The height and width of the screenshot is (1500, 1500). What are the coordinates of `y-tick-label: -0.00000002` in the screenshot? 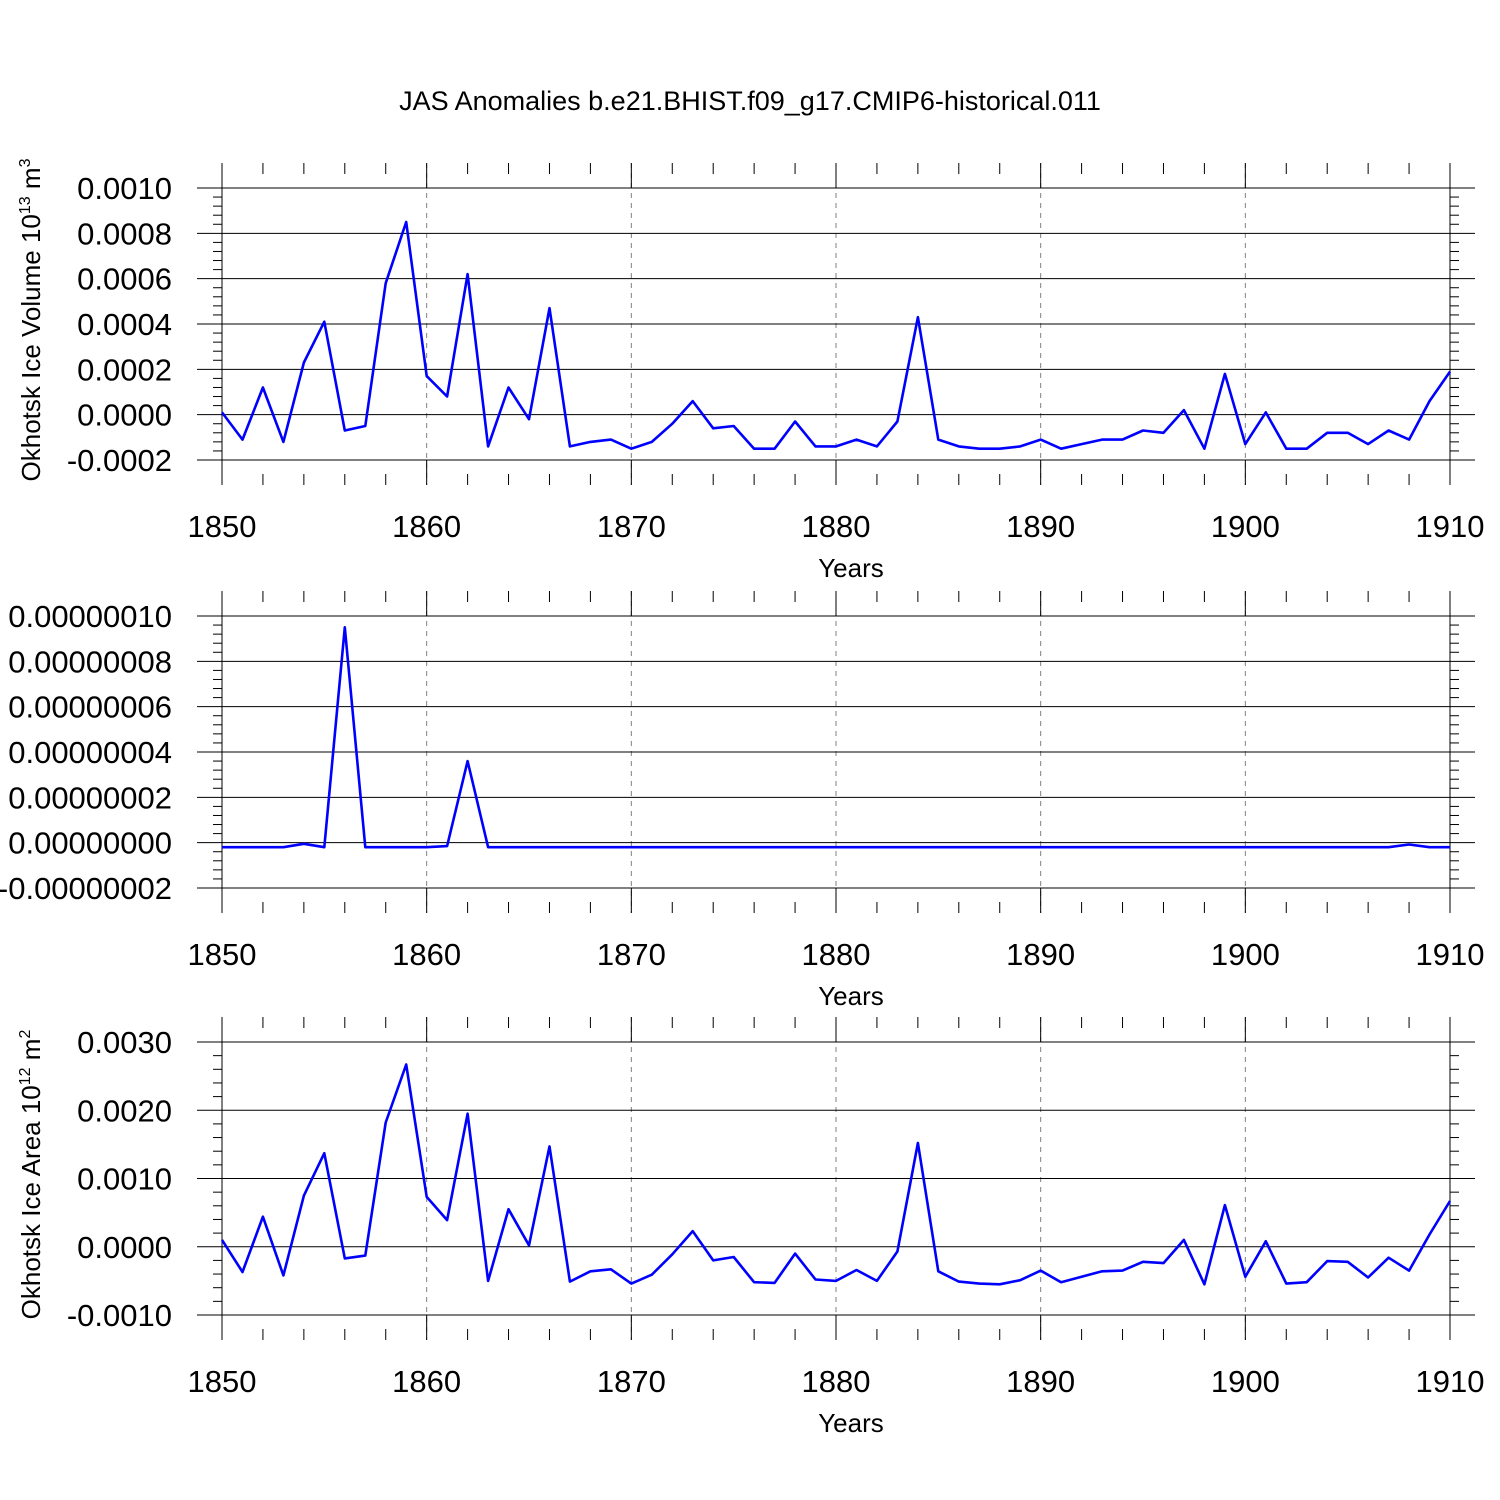 It's located at (86, 888).